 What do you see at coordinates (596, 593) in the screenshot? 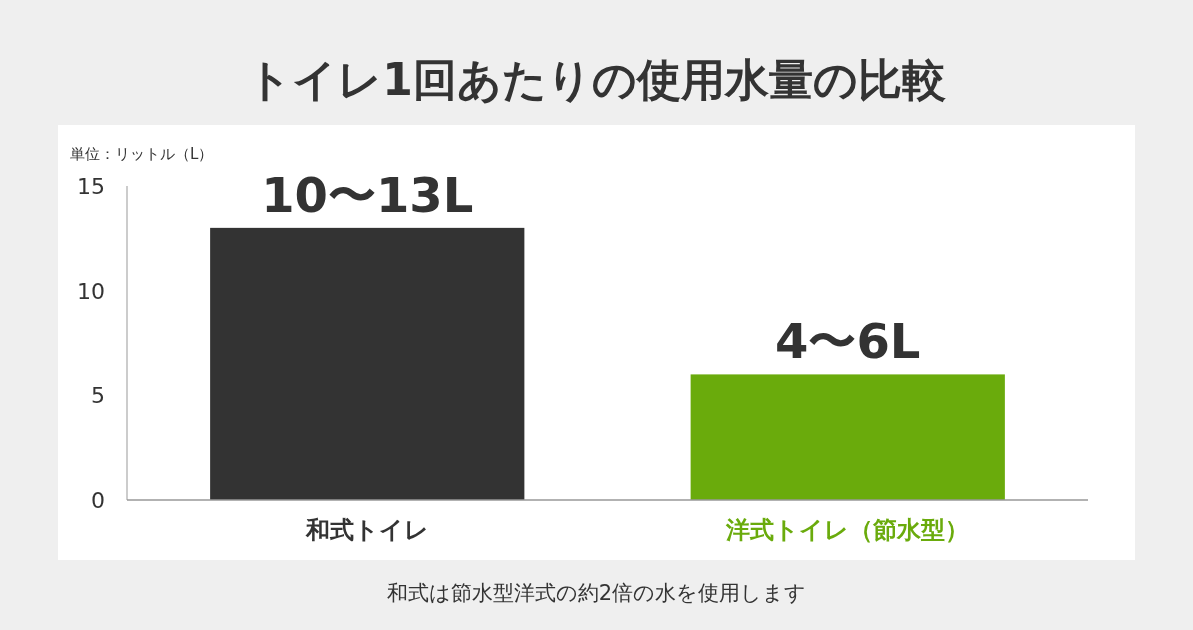
I see `text: 和式は節水型洋式の約2倍の水を使用します` at bounding box center [596, 593].